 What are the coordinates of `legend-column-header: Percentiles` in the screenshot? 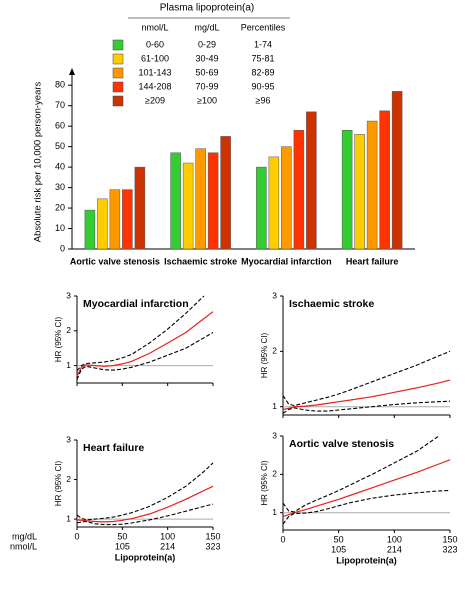 It's located at (263, 27).